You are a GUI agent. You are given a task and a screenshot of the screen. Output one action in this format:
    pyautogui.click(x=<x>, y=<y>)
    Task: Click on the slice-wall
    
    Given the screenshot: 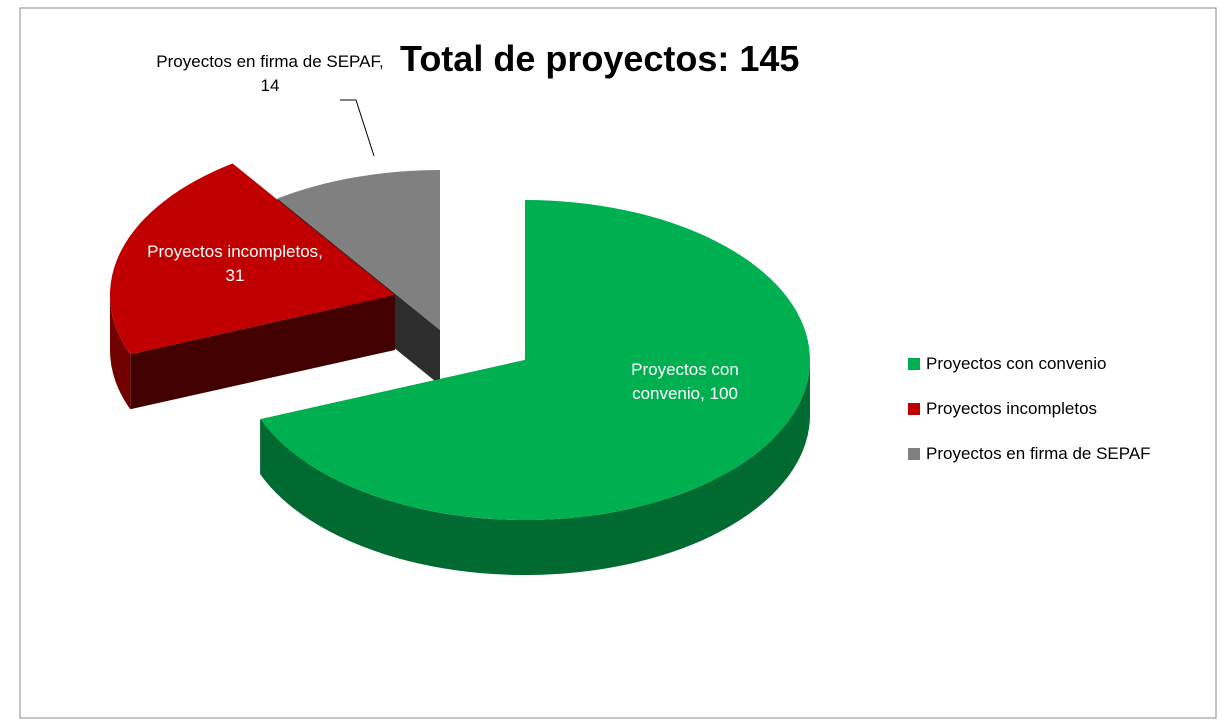 What is the action you would take?
    pyautogui.click(x=262, y=352)
    